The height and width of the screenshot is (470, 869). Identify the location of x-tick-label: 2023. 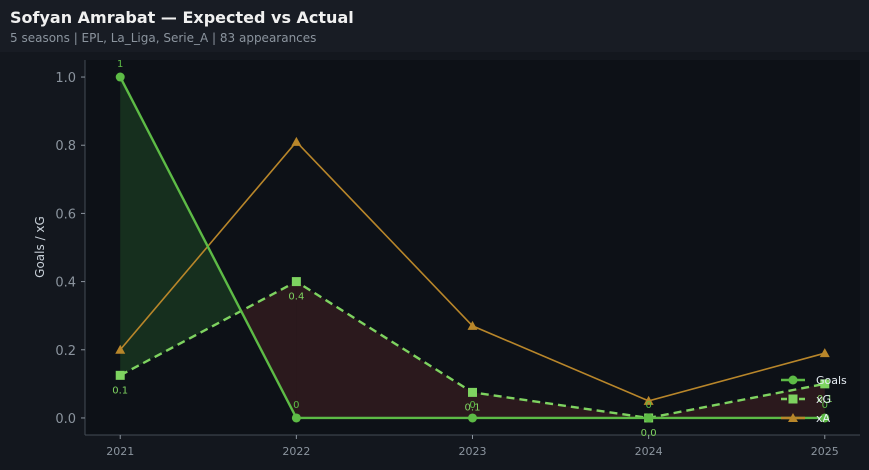
(473, 451).